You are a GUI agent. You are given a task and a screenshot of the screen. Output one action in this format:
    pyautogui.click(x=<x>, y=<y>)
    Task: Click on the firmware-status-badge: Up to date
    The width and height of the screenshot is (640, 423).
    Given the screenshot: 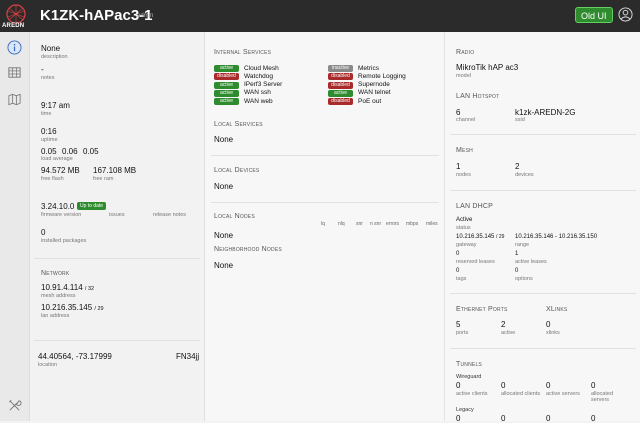 What is the action you would take?
    pyautogui.click(x=92, y=206)
    